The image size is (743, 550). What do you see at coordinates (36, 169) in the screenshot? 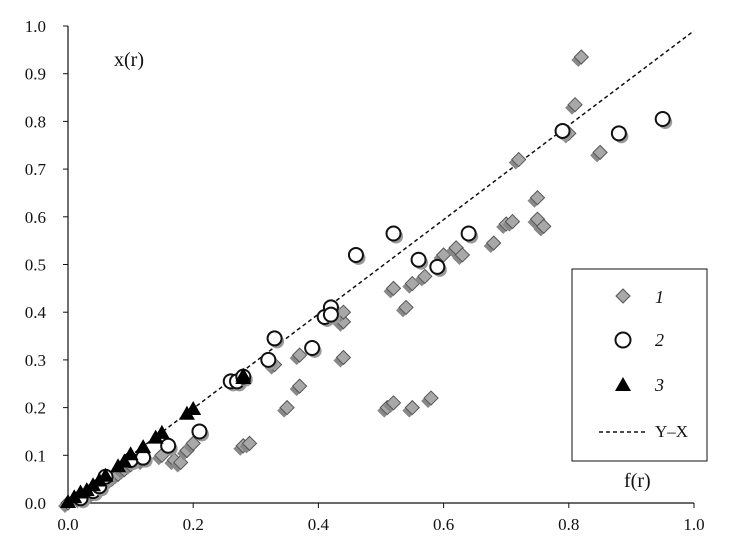
I see `y-tick-label: 0.7` at bounding box center [36, 169].